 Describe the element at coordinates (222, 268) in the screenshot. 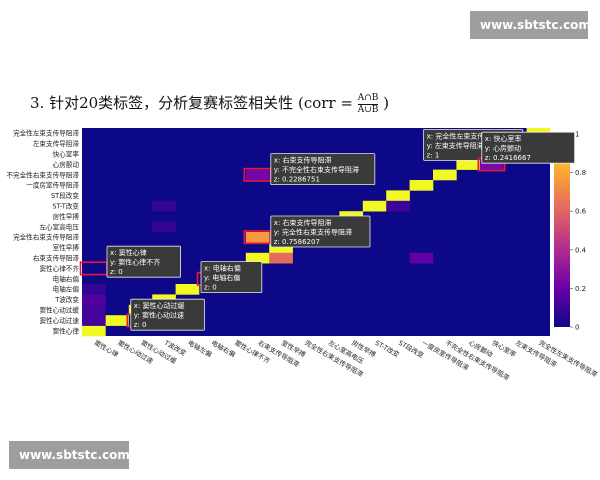

I see `tooltip-line: x: 电轴右偏` at that location.